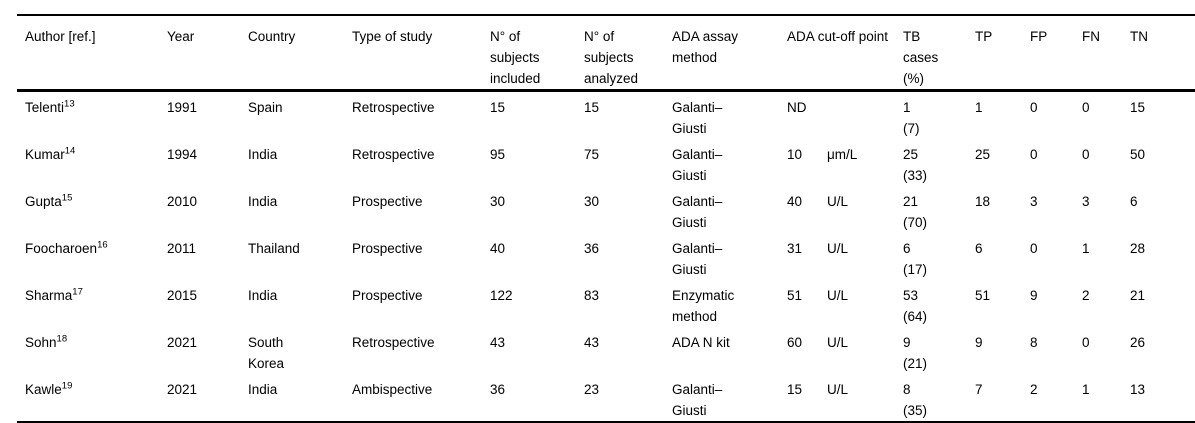  Describe the element at coordinates (845, 398) in the screenshot. I see `cell-ada-cutoff-point: 15 U/L` at that location.